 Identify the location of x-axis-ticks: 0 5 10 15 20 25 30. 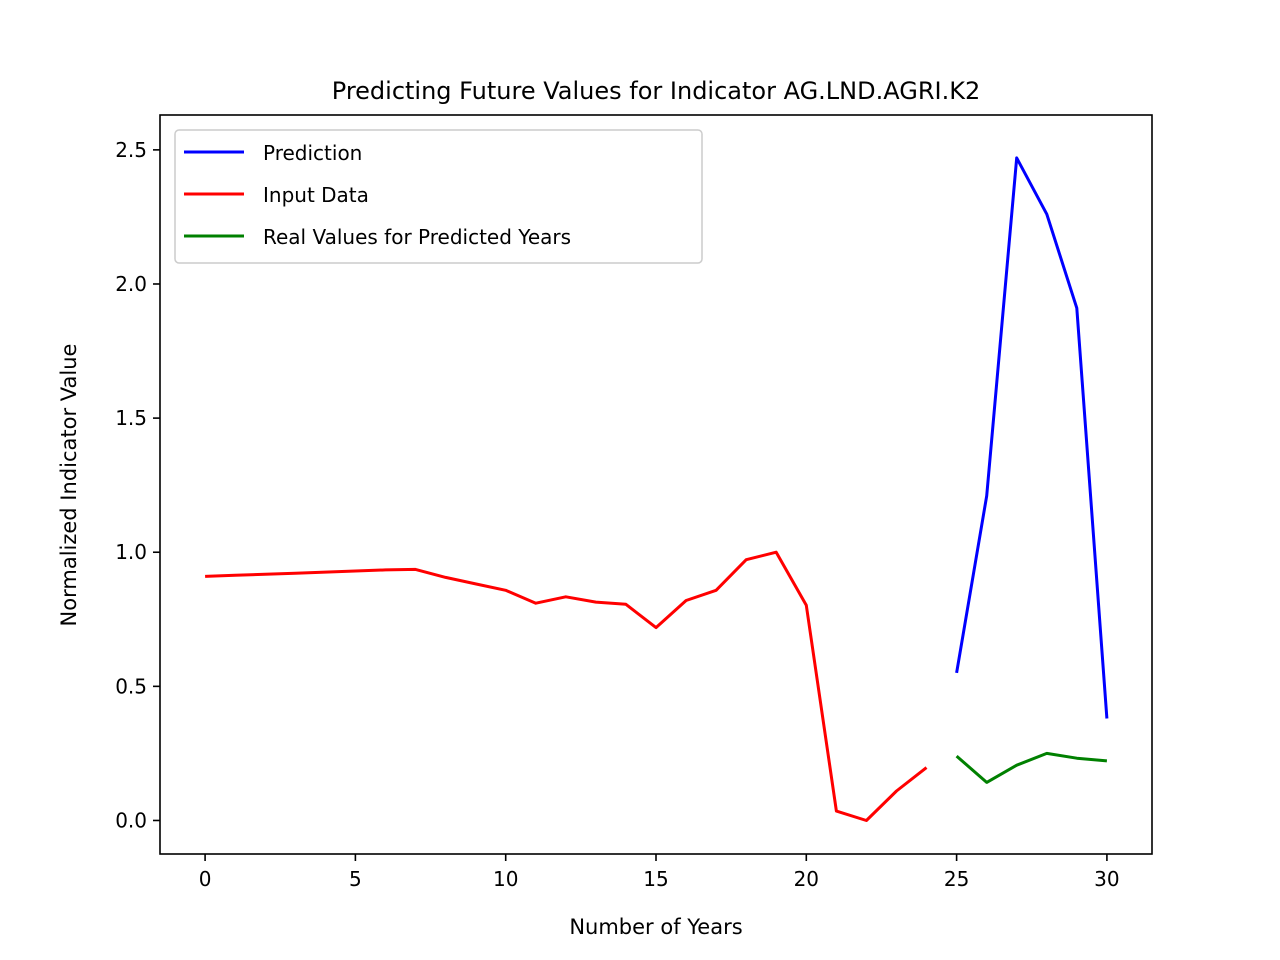
(659, 872).